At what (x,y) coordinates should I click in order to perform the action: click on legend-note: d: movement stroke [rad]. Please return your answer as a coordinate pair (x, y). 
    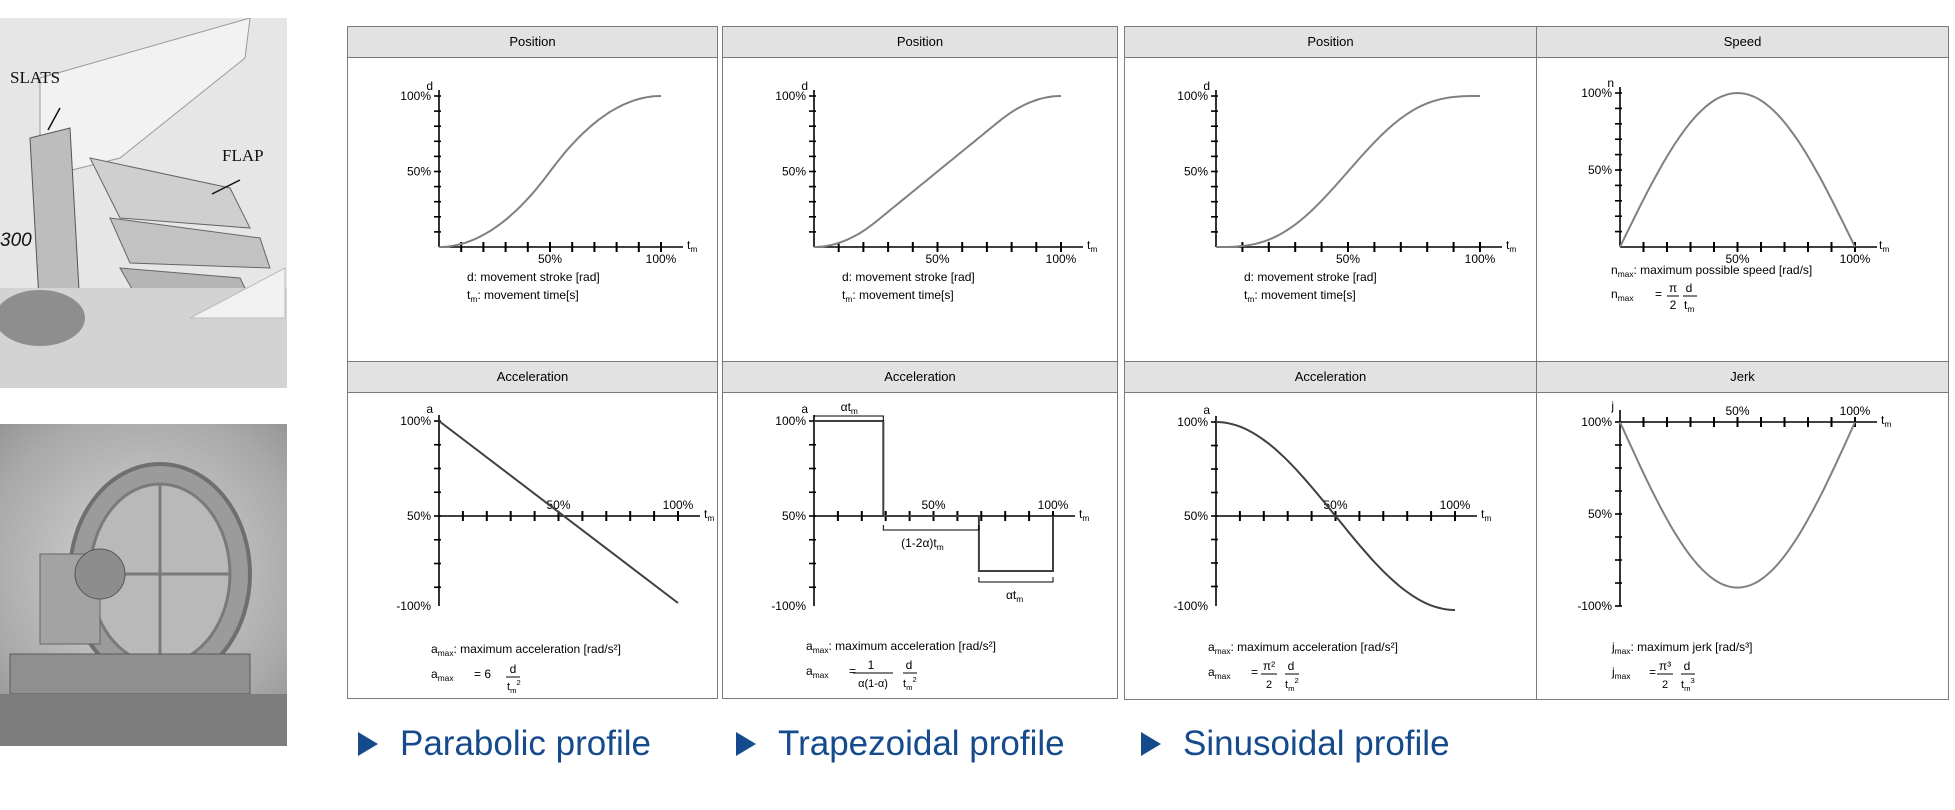
    Looking at the image, I should click on (533, 277).